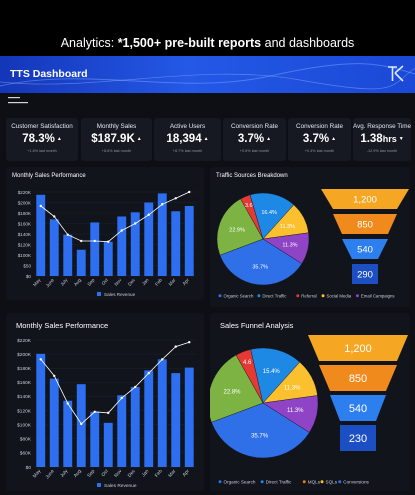 This screenshot has height=495, width=415. I want to click on promo-highlight: *1,500+ pre-built reports, so click(189, 43).